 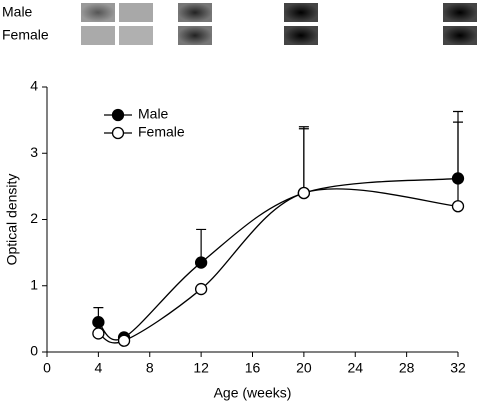 What do you see at coordinates (201, 368) in the screenshot?
I see `x-tick-label: 12` at bounding box center [201, 368].